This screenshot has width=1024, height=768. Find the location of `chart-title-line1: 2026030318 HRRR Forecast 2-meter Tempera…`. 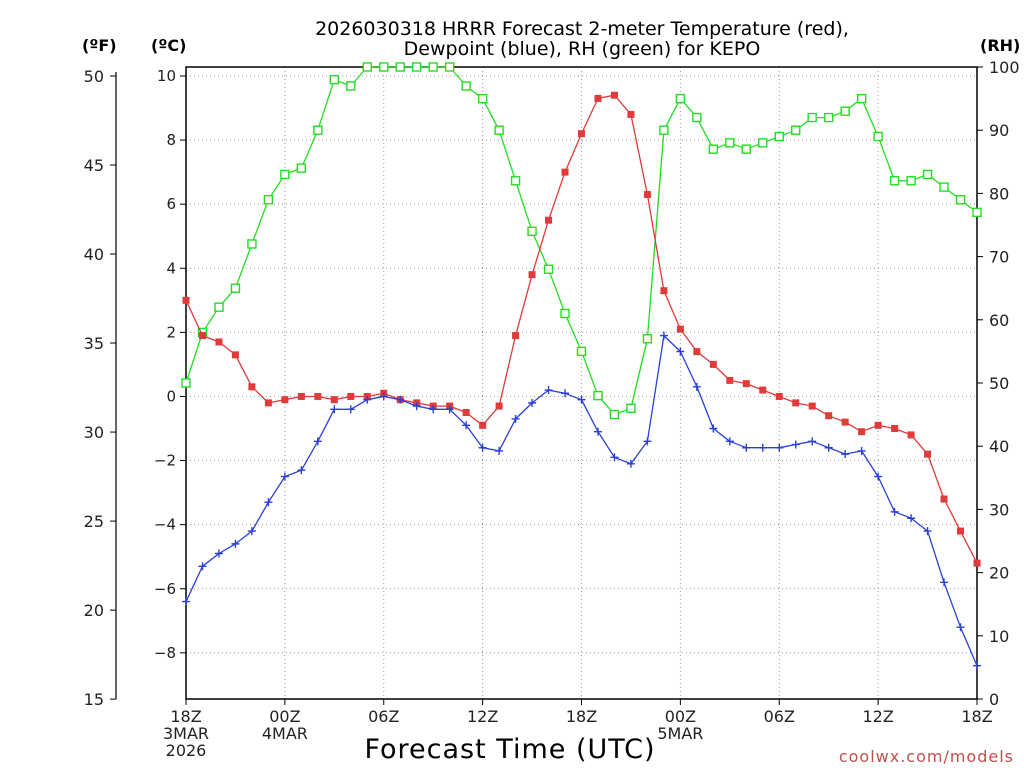

chart-title-line1: 2026030318 HRRR Forecast 2-meter Tempera… is located at coordinates (582, 29).